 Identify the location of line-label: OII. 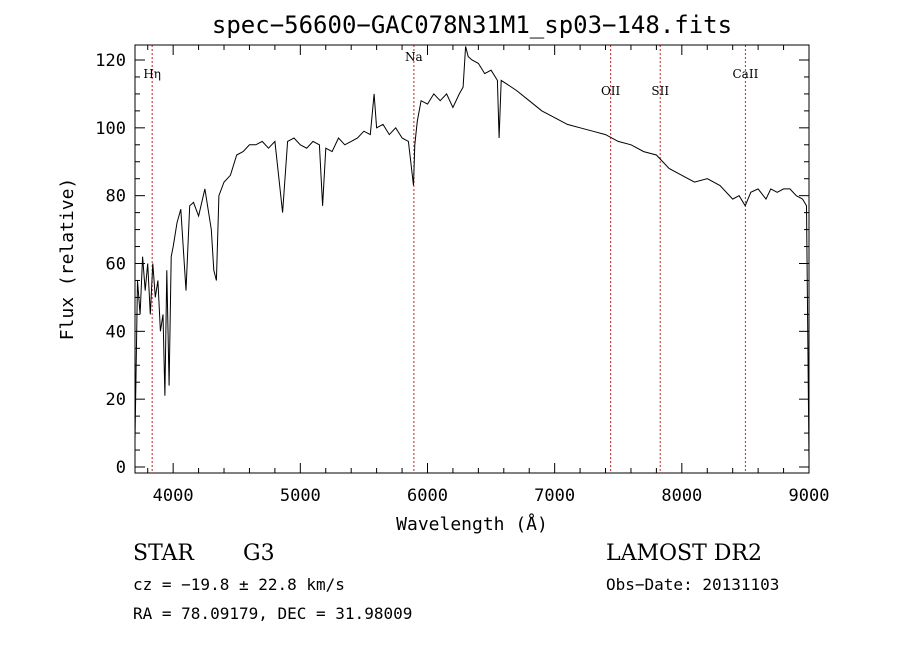
(611, 91).